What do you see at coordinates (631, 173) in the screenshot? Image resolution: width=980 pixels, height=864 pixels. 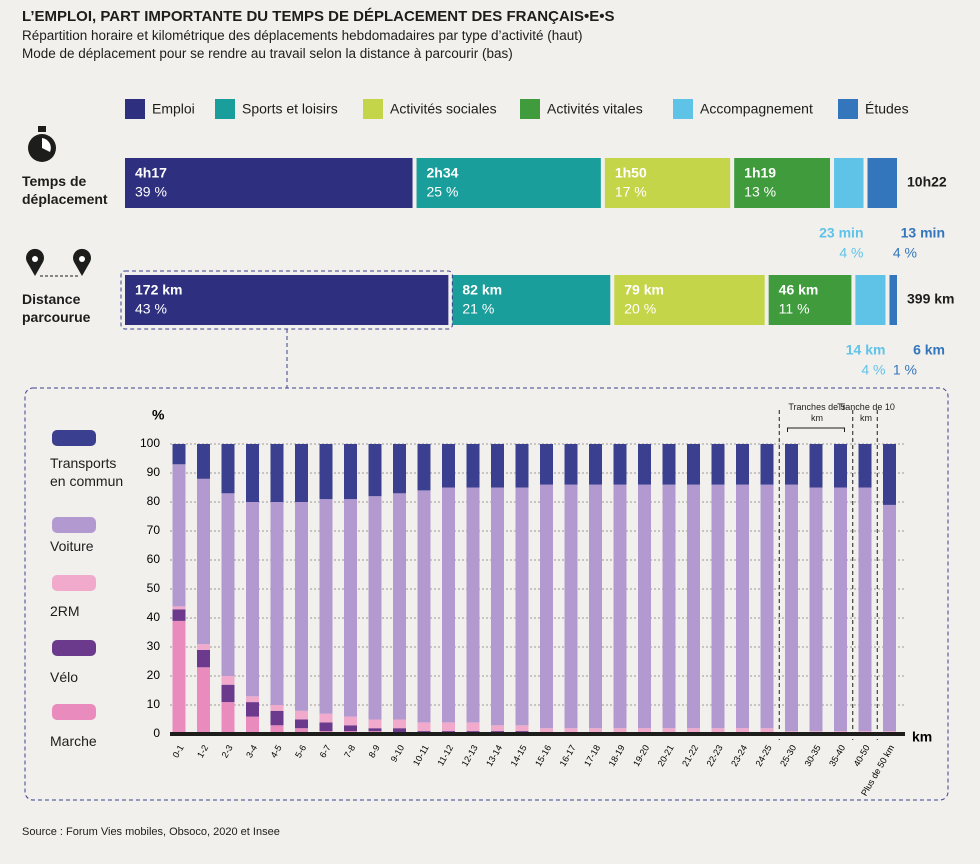 I see `segment-value: 1h50` at bounding box center [631, 173].